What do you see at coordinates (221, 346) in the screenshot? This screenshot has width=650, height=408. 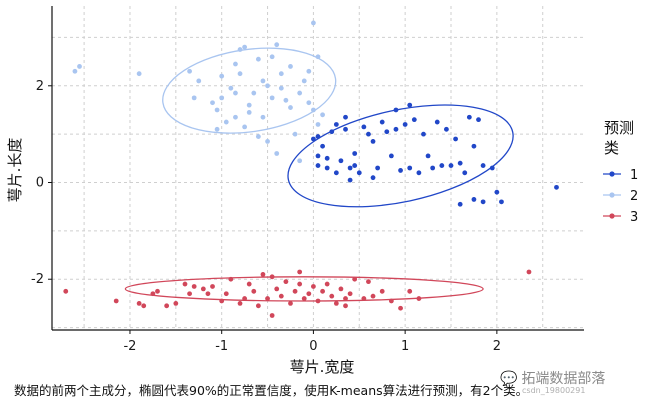 I see `x-tick-label: -1` at bounding box center [221, 346].